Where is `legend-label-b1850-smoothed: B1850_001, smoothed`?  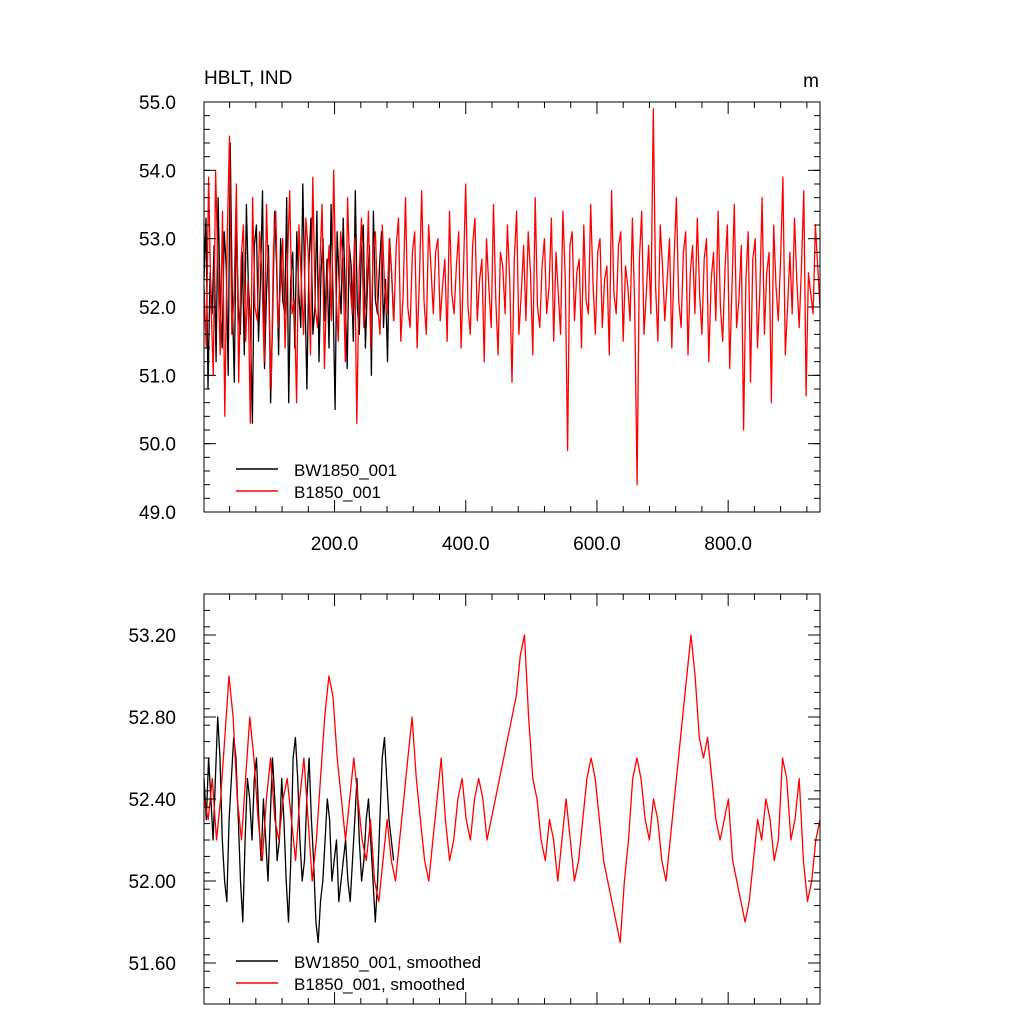
legend-label-b1850-smoothed: B1850_001, smoothed is located at coordinates (379, 984).